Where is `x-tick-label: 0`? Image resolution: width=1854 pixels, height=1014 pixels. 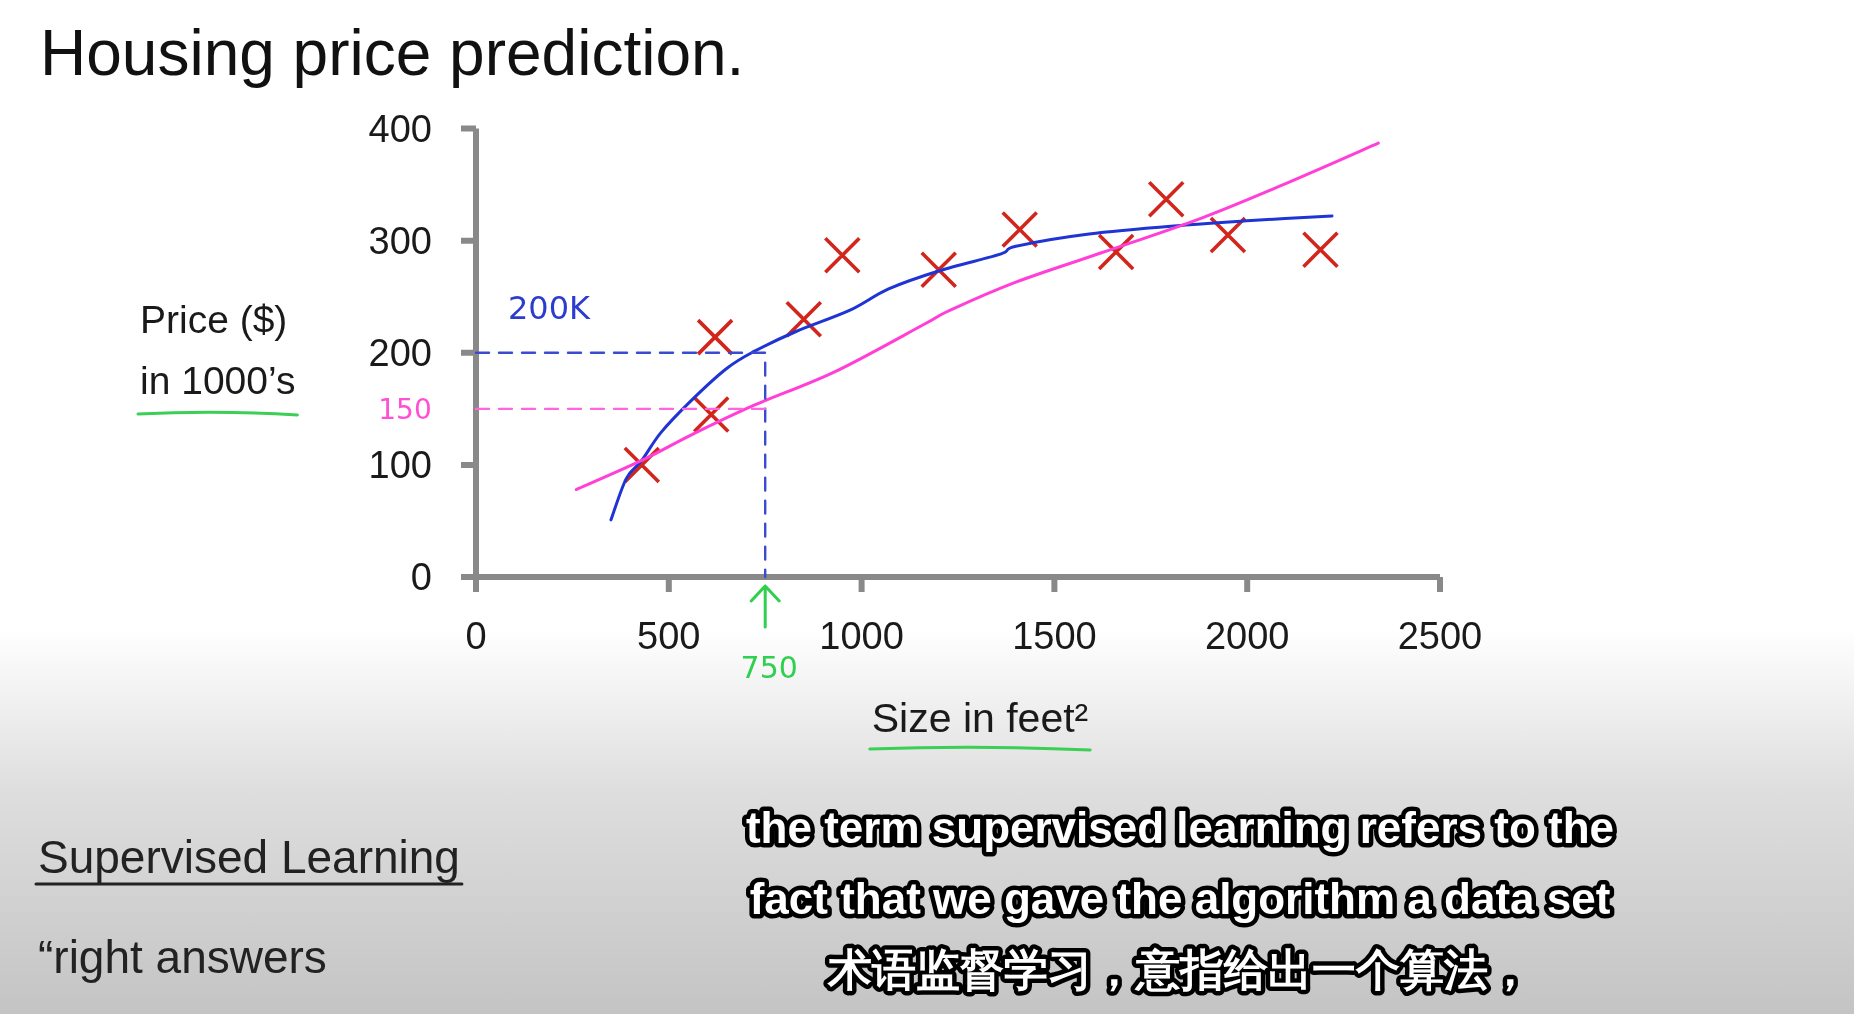 x-tick-label: 0 is located at coordinates (476, 636).